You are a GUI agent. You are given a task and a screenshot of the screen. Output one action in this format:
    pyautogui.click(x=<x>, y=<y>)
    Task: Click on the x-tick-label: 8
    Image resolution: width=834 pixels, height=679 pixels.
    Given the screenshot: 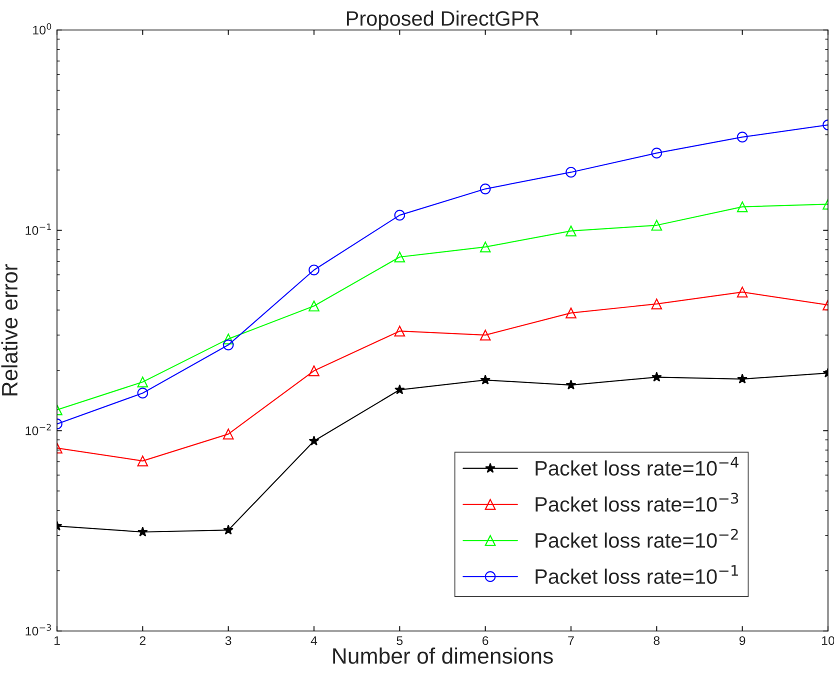 What is the action you would take?
    pyautogui.click(x=657, y=641)
    